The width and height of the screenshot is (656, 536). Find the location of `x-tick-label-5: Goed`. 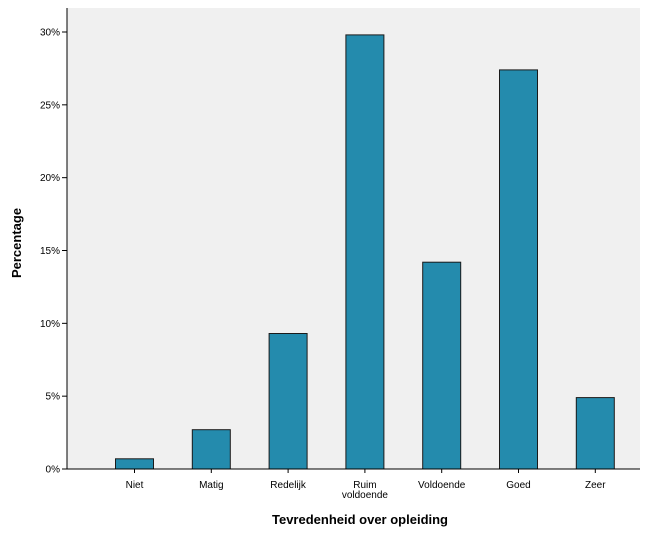

x-tick-label-5: Goed is located at coordinates (518, 485).